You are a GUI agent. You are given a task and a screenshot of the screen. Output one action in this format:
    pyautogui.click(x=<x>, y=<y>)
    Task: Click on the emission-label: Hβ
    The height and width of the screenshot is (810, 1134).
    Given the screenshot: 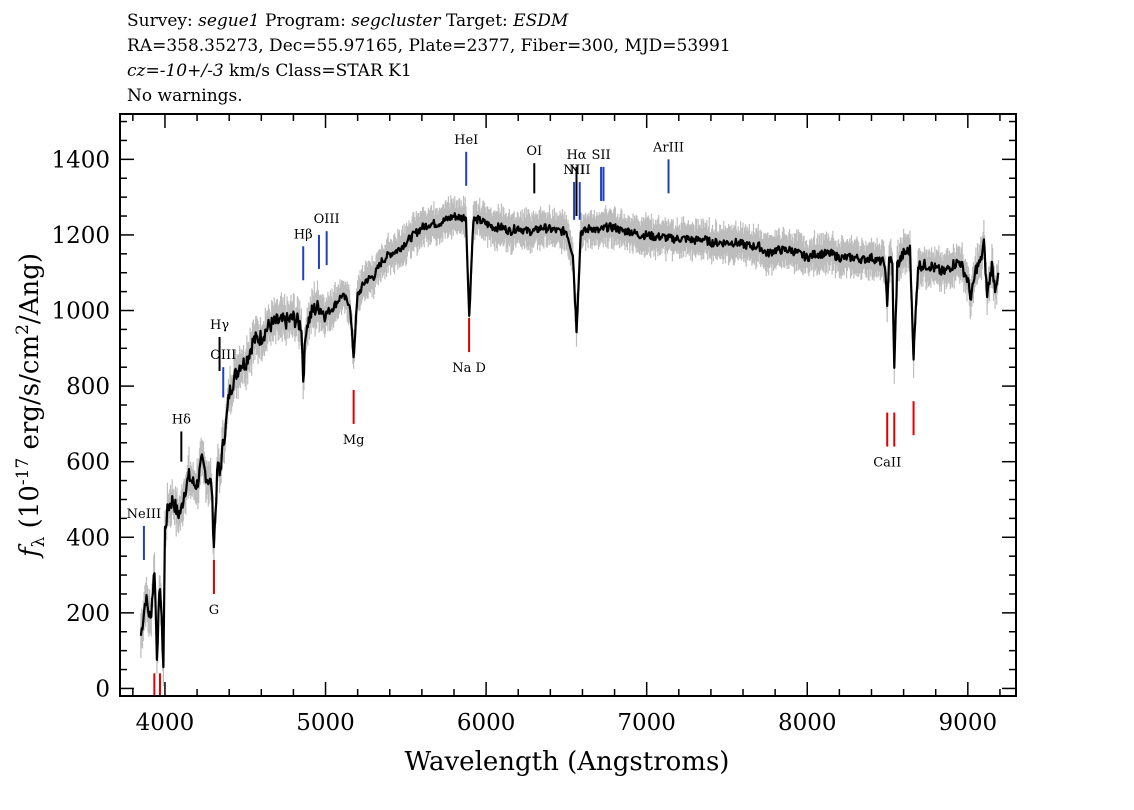 What is the action you would take?
    pyautogui.click(x=303, y=234)
    